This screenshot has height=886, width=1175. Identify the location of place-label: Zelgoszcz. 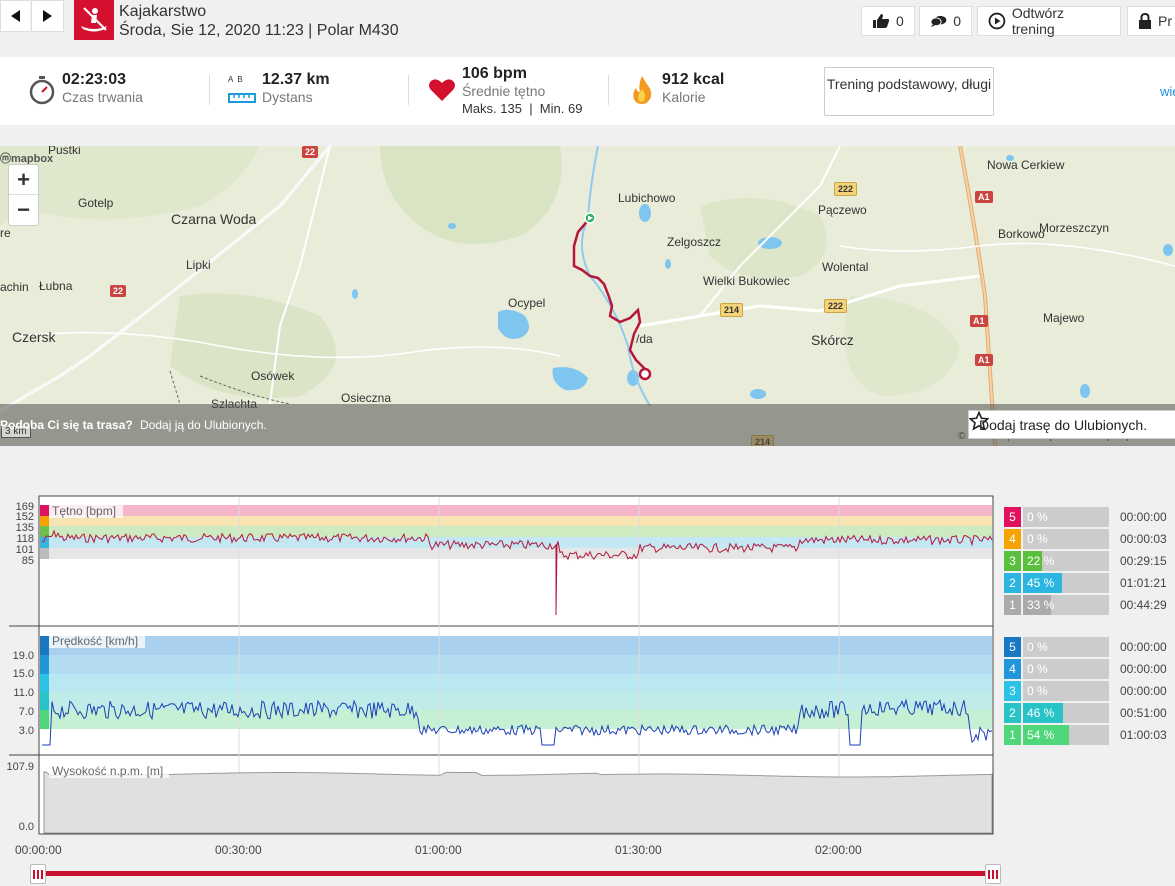
(694, 242).